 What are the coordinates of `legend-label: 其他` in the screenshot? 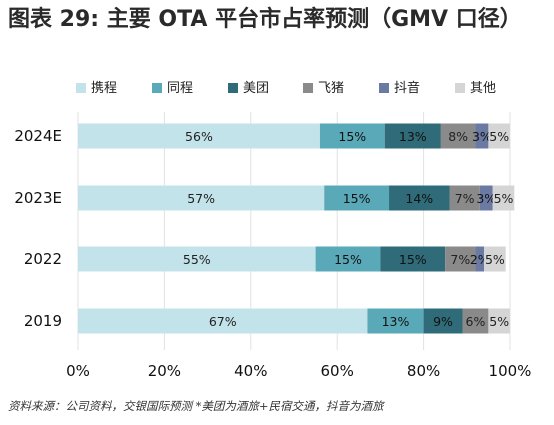 It's located at (483, 88).